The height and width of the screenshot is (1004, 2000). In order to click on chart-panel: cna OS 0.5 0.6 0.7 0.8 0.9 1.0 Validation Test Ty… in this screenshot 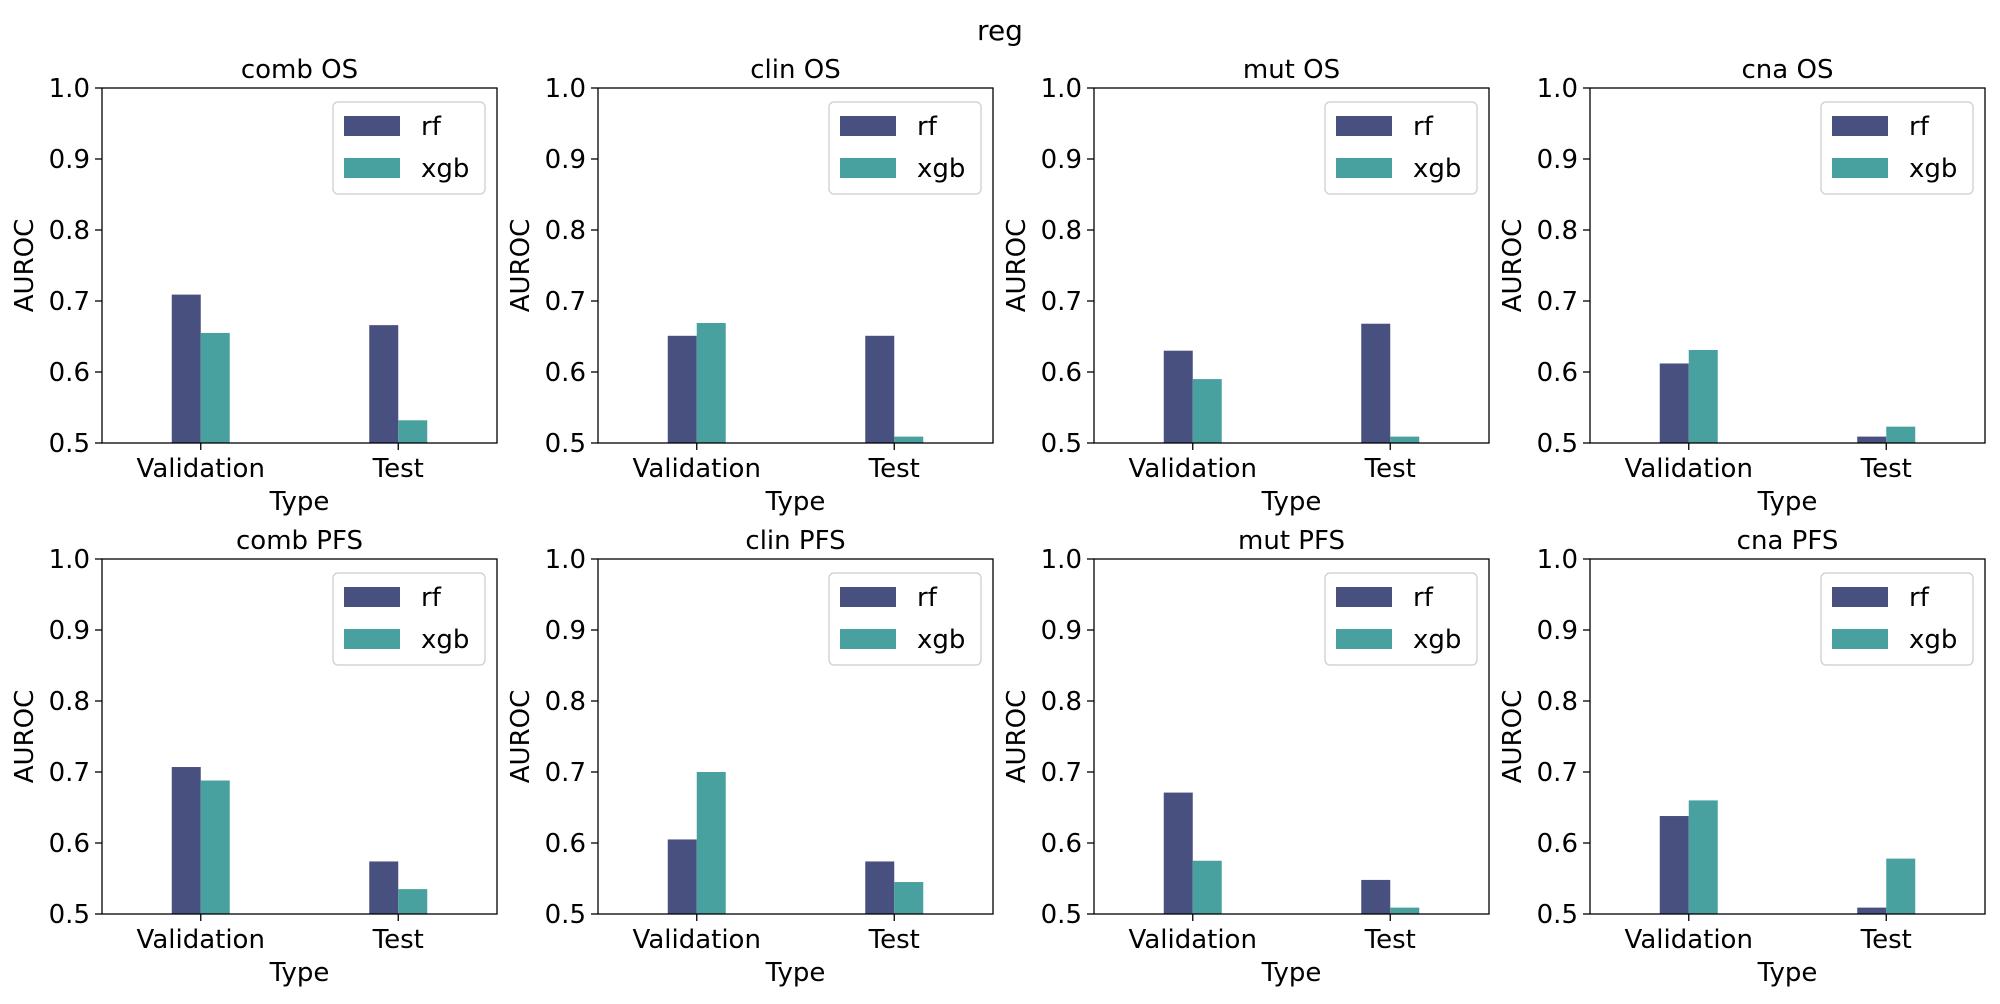, I will do `click(1742, 286)`.